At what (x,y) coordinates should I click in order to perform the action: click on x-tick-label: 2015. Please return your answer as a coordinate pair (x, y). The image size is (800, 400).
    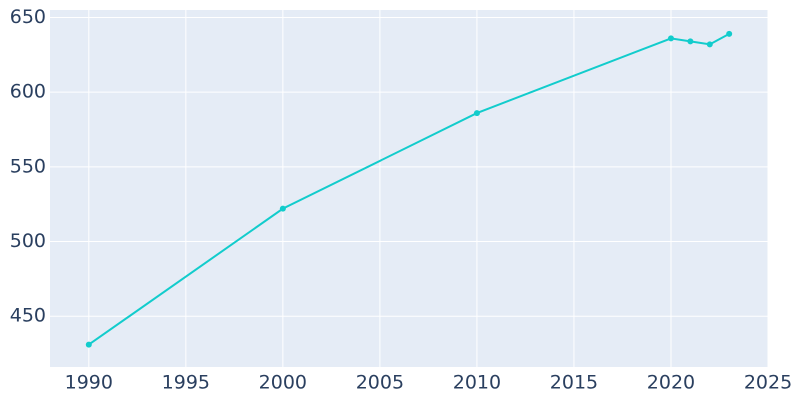
    Looking at the image, I should click on (574, 383).